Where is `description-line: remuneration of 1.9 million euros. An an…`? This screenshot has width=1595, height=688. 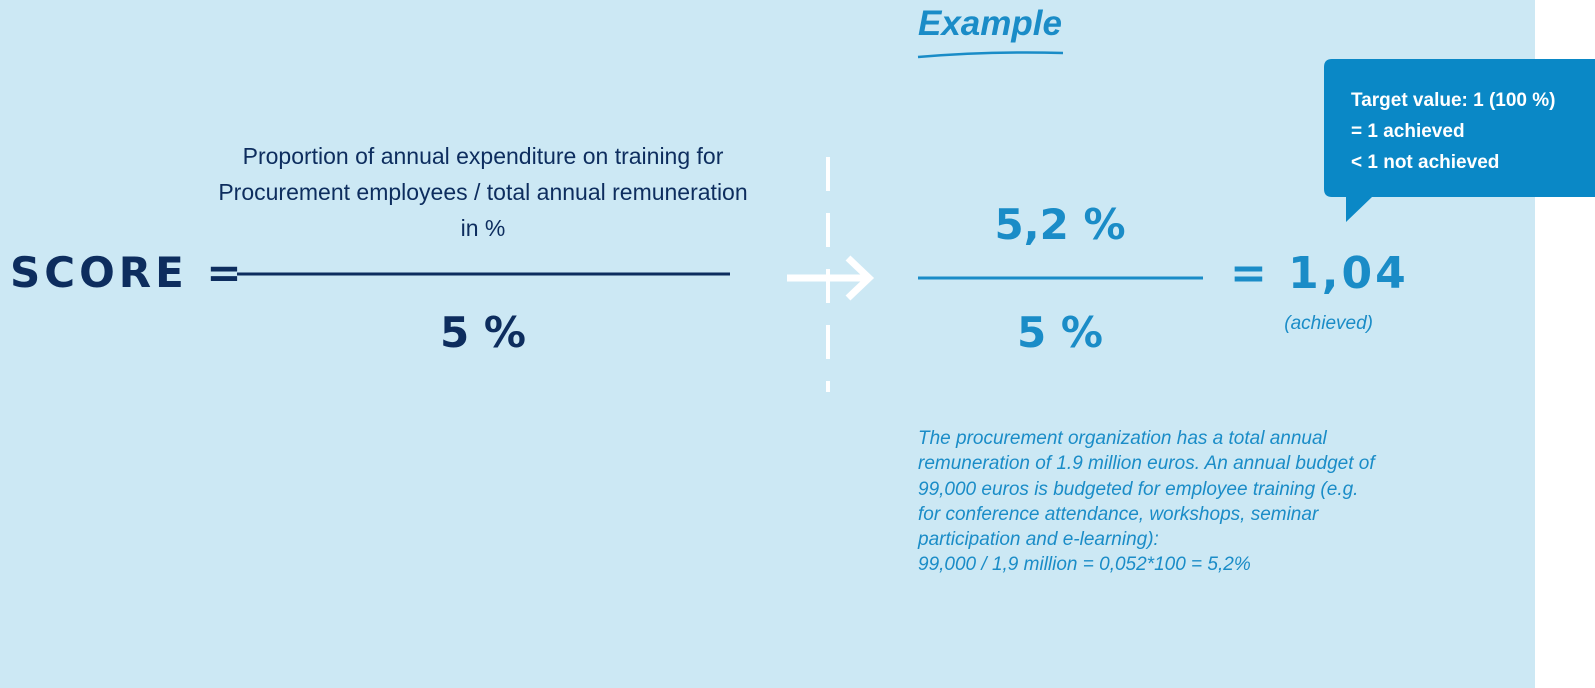
description-line: remuneration of 1.9 million euros. An an… is located at coordinates (1146, 464).